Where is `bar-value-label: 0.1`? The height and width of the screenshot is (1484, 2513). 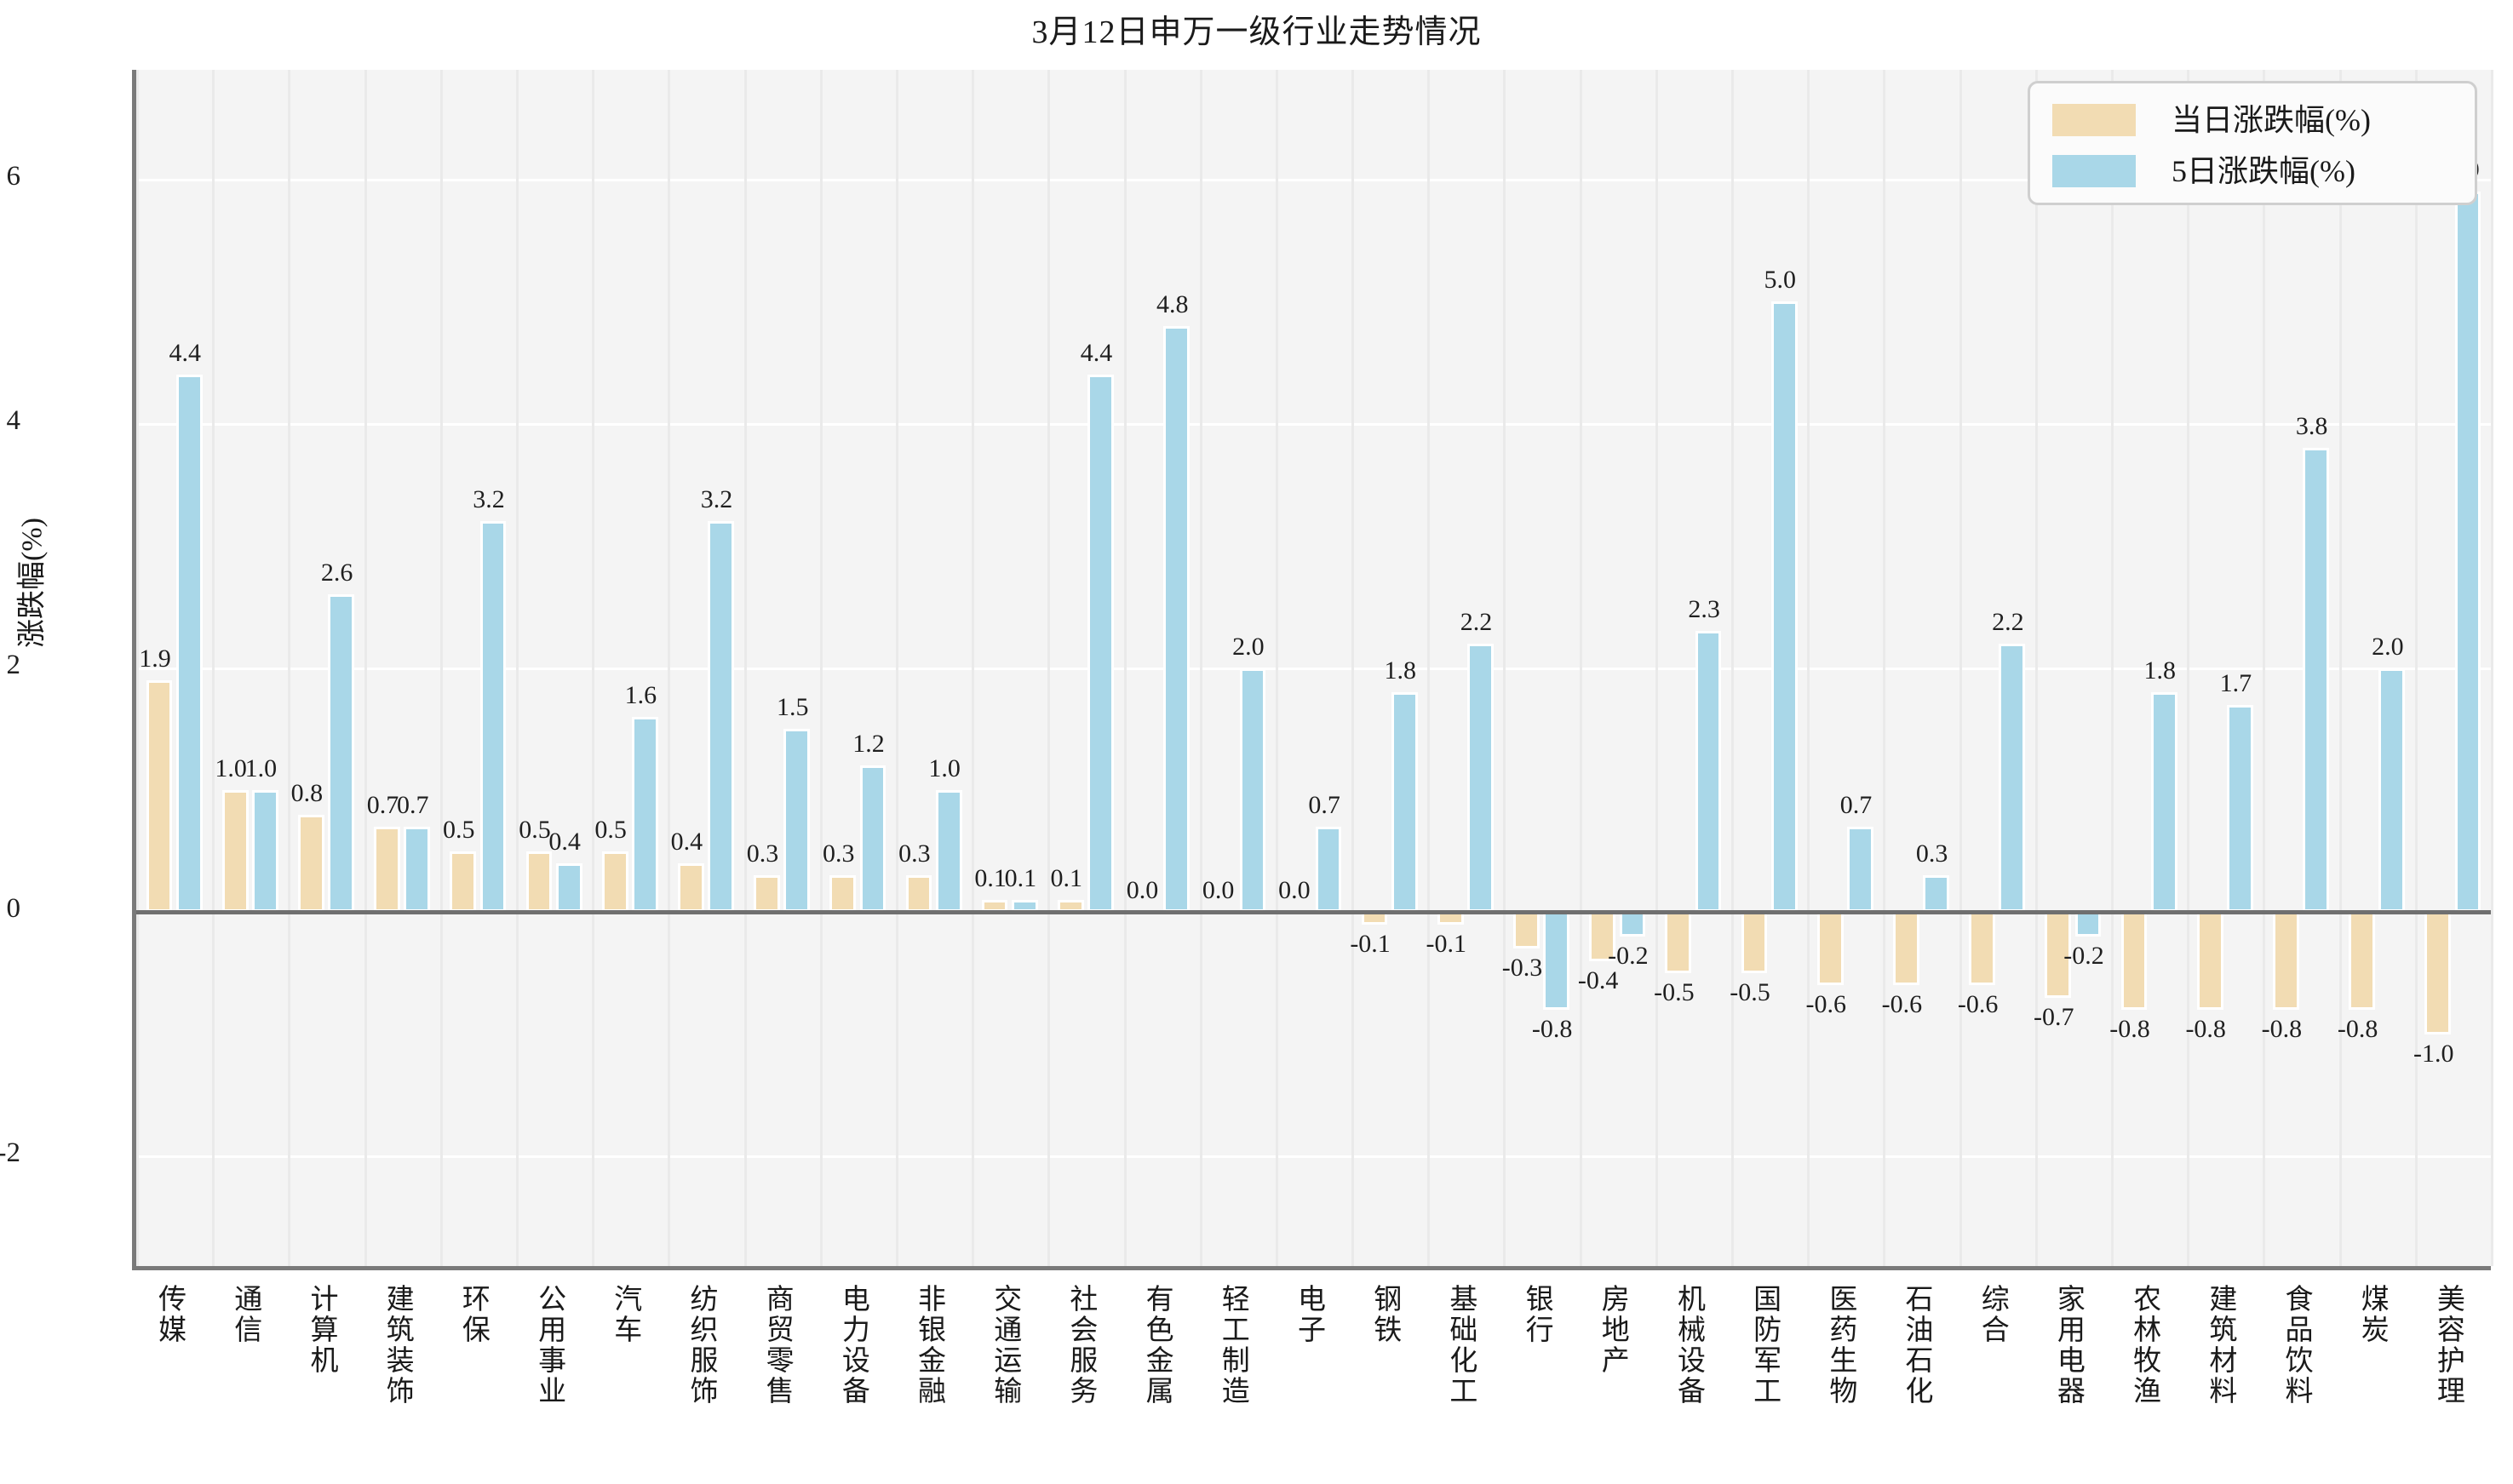
bar-value-label: 0.1 is located at coordinates (1066, 877).